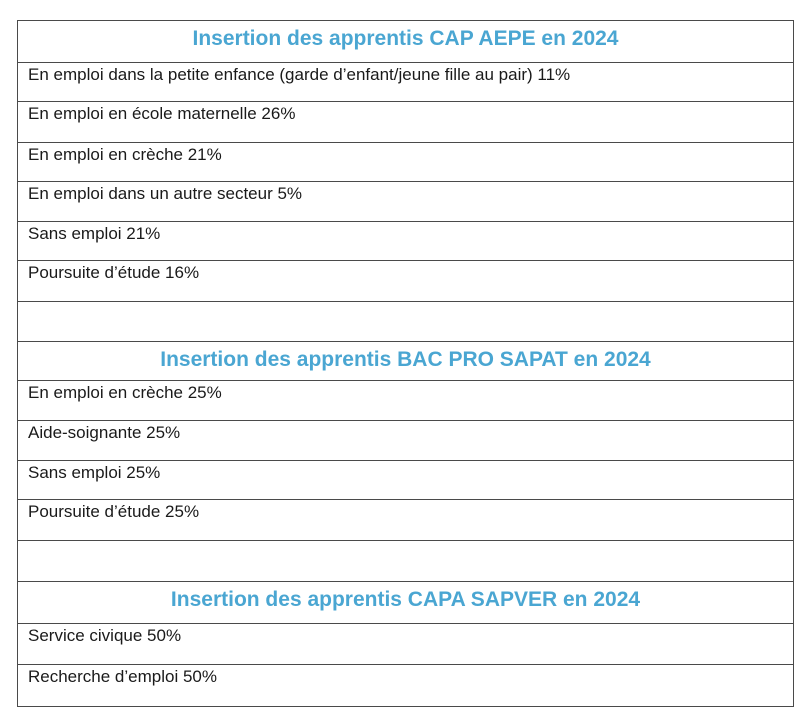 The image size is (808, 723). I want to click on table-row: En emploi en crèche 21%, so click(405, 162).